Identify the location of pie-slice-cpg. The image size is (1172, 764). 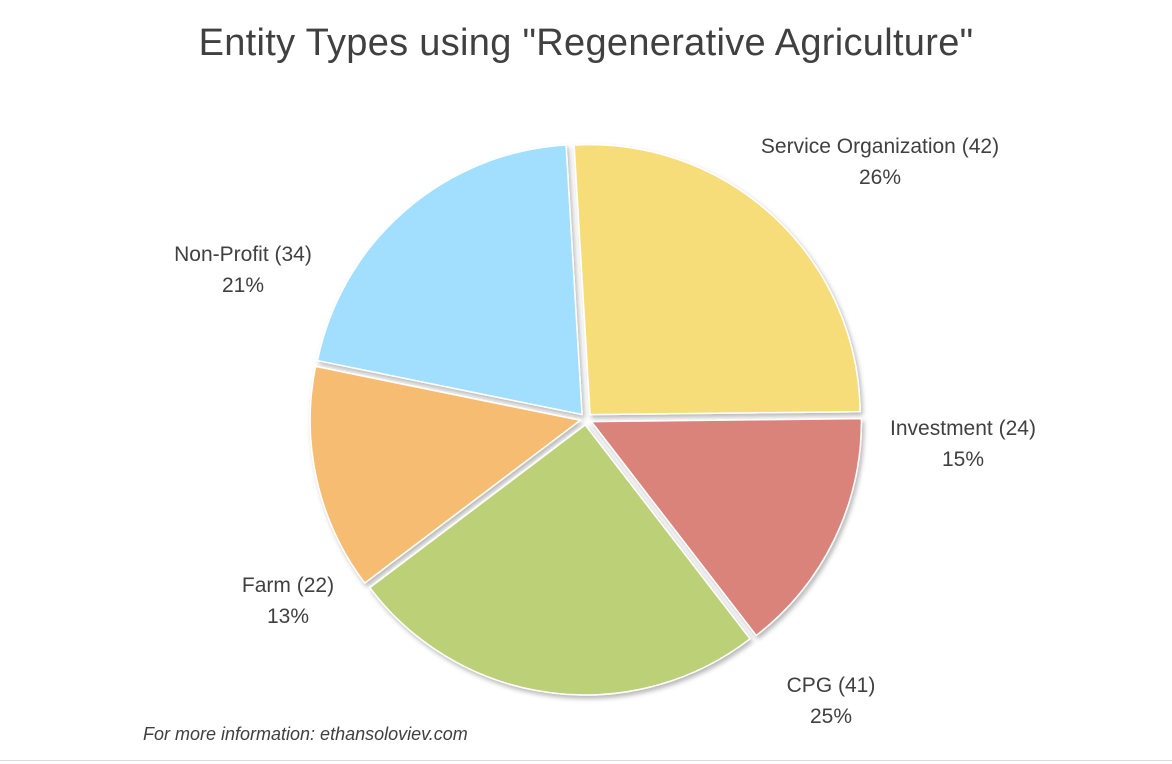
(560, 559).